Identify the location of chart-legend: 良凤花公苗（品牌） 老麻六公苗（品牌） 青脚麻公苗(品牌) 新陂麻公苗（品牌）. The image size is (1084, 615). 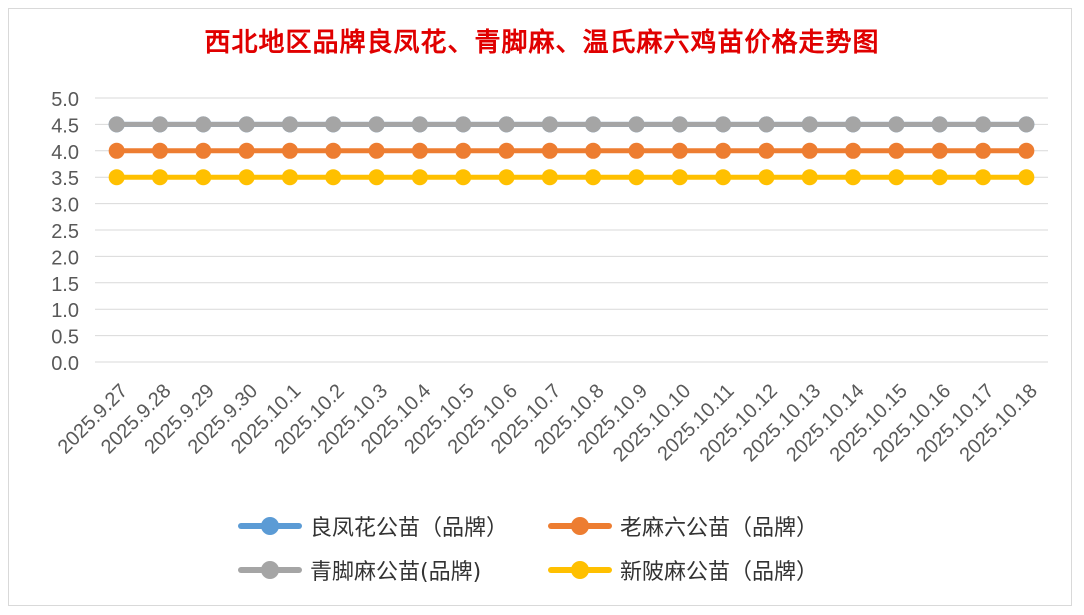
(558, 548).